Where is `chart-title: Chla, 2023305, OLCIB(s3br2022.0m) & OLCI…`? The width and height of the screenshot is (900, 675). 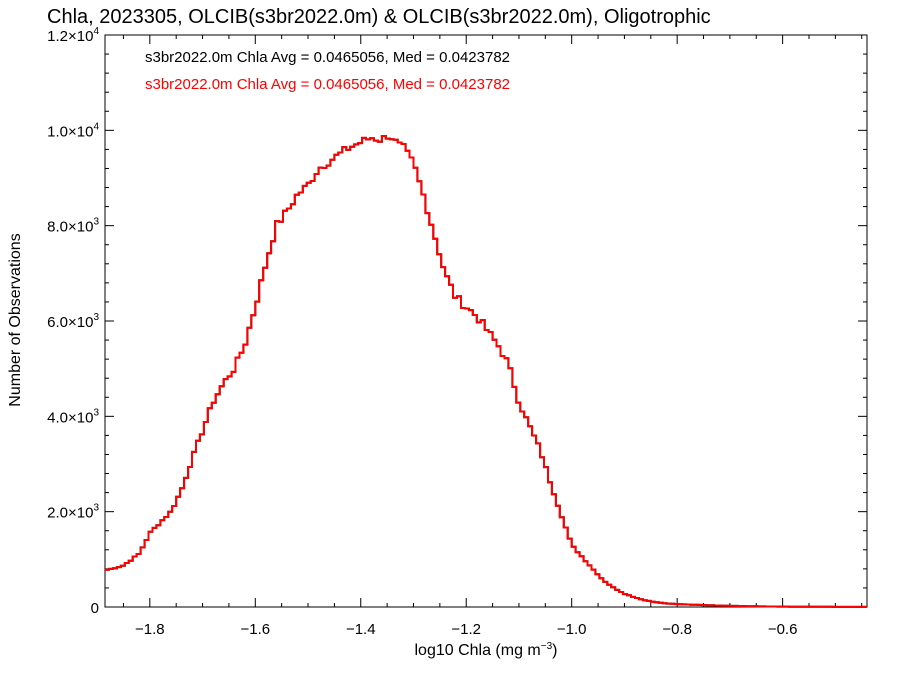
chart-title: Chla, 2023305, OLCIB(s3br2022.0m) & OLCI… is located at coordinates (379, 17).